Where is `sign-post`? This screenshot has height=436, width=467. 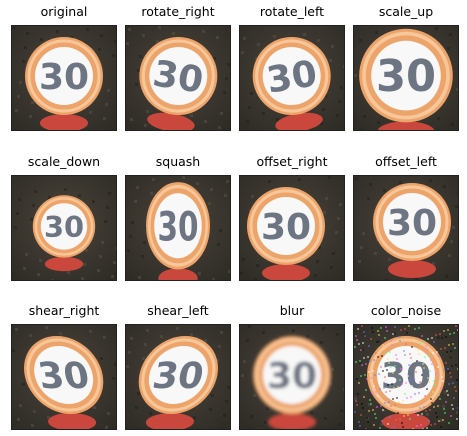
sign-post is located at coordinates (64, 264).